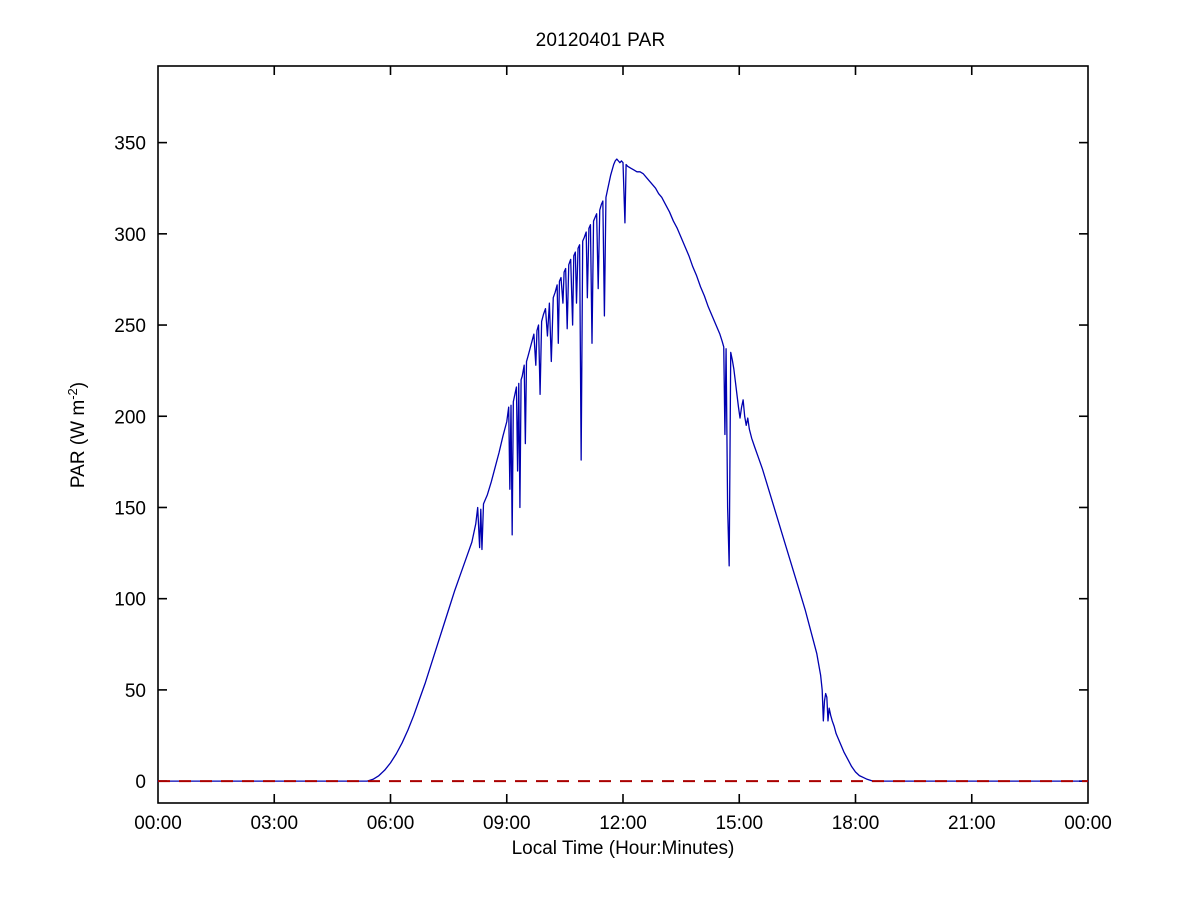 The image size is (1201, 901). Describe the element at coordinates (623, 848) in the screenshot. I see `x-axis-title: Local Time (Hour:Minutes)` at that location.